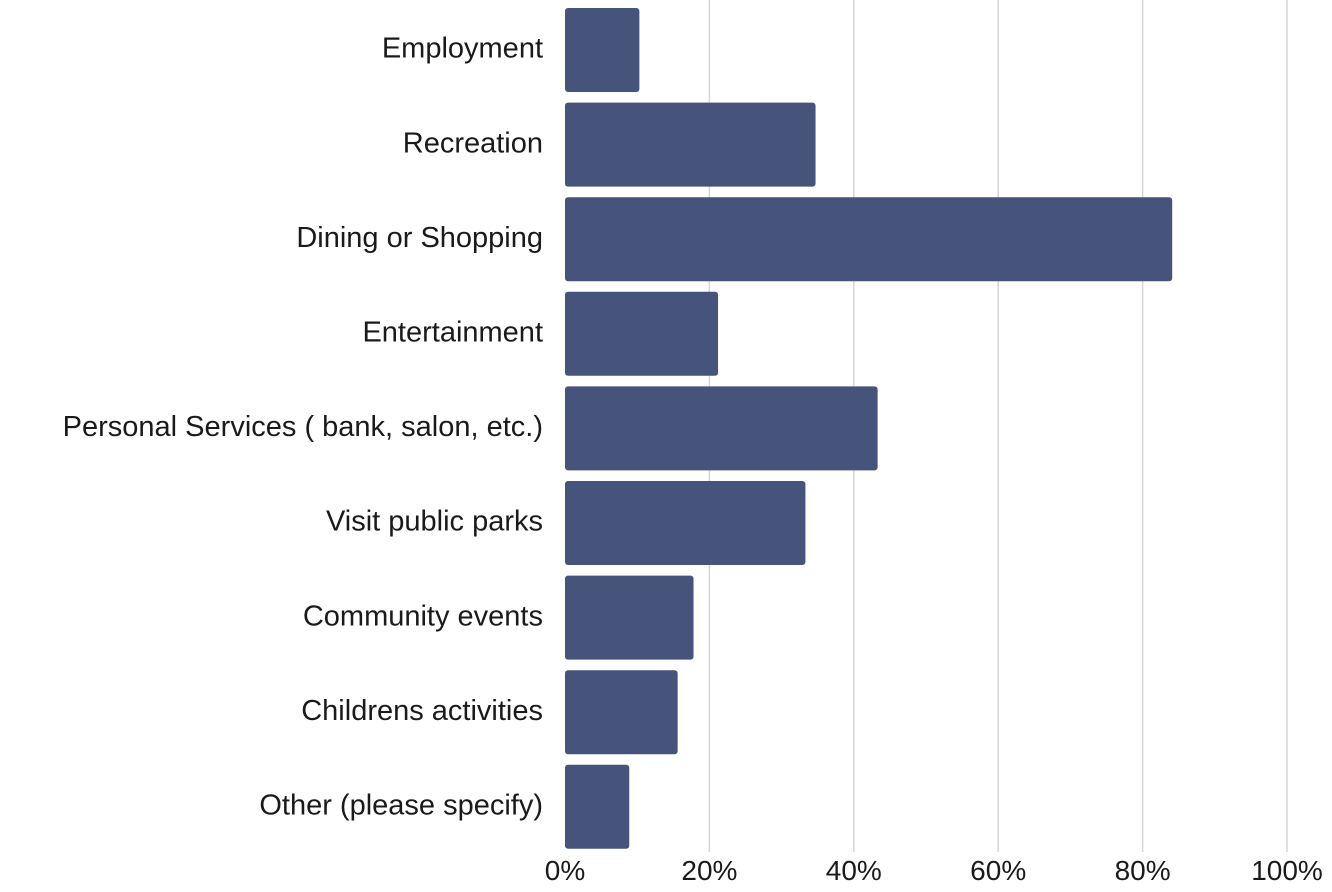 The image size is (1332, 892). What do you see at coordinates (565, 870) in the screenshot?
I see `x-tick-label: 0%` at bounding box center [565, 870].